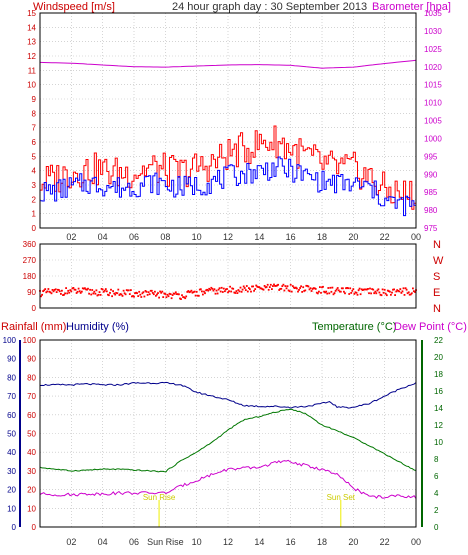  What do you see at coordinates (34, 113) in the screenshot?
I see `wind-tick-label: 8` at bounding box center [34, 113].